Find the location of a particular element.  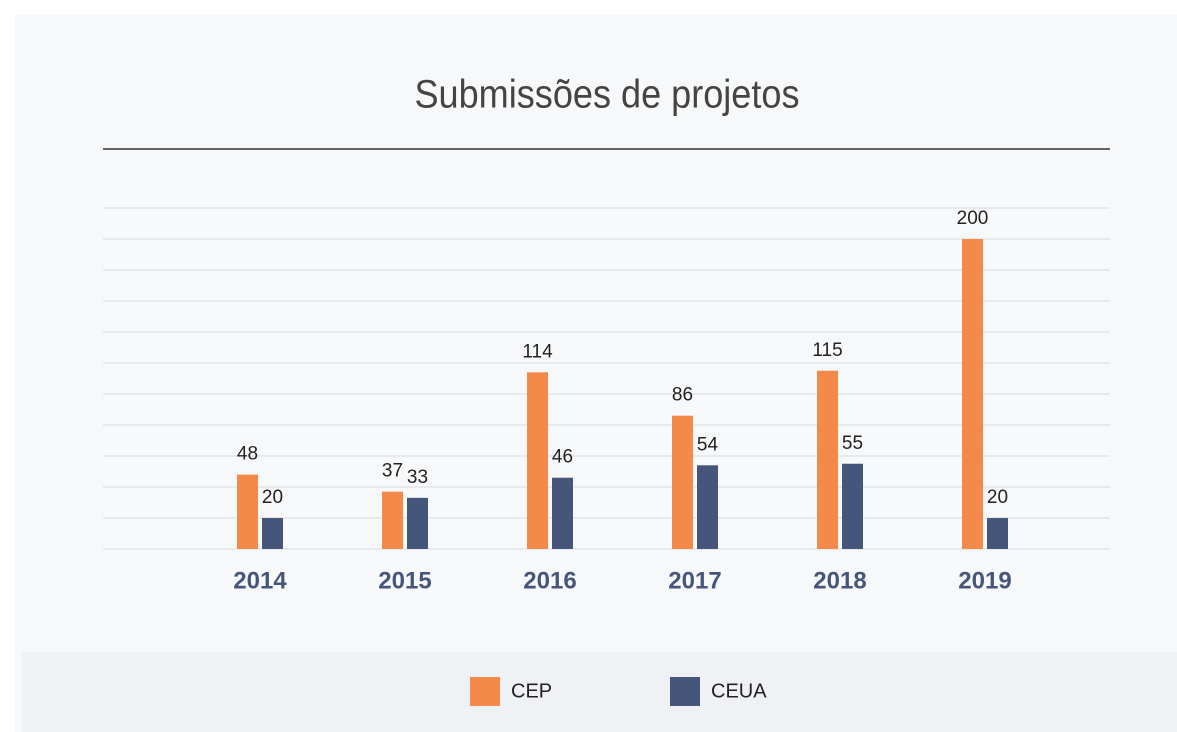

value-label: 115 is located at coordinates (827, 350).